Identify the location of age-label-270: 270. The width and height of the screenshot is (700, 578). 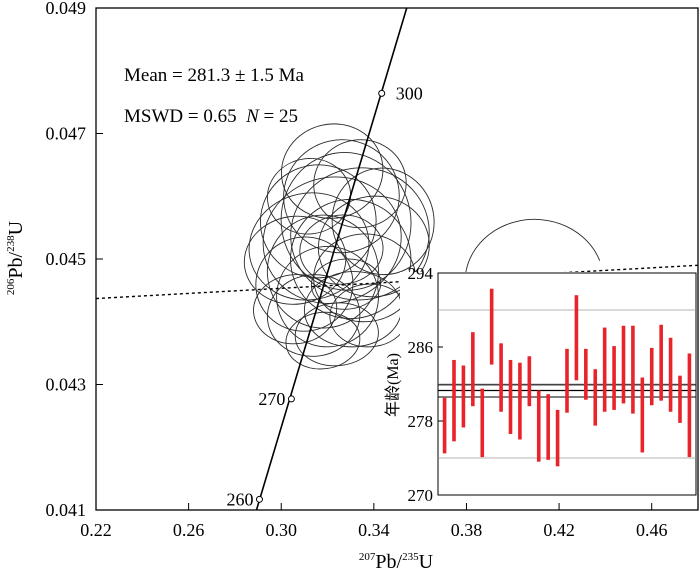
(271, 399).